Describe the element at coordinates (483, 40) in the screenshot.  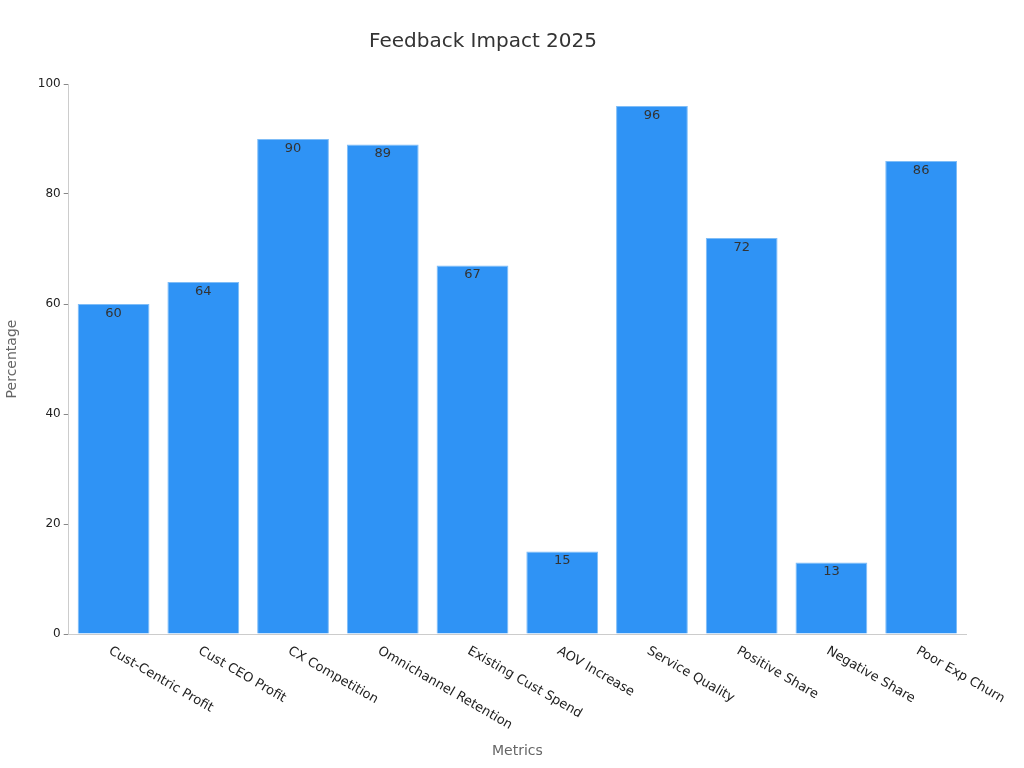
I see `chart-title: Feedback Impact 2025` at that location.